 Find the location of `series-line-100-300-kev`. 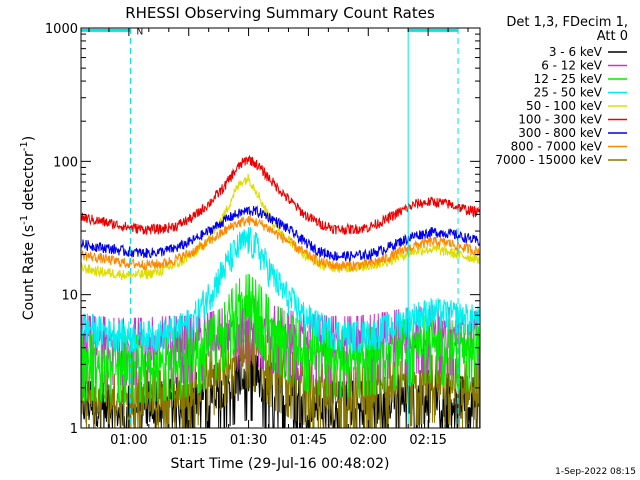

series-line-100-300-kev is located at coordinates (280, 195).